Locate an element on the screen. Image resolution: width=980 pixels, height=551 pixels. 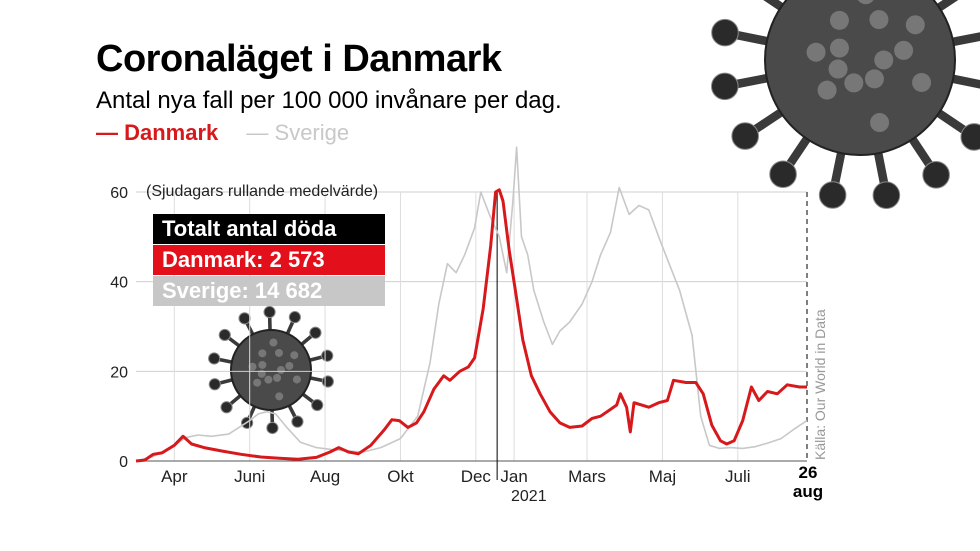
x-tick-label: Maj is located at coordinates (662, 476).